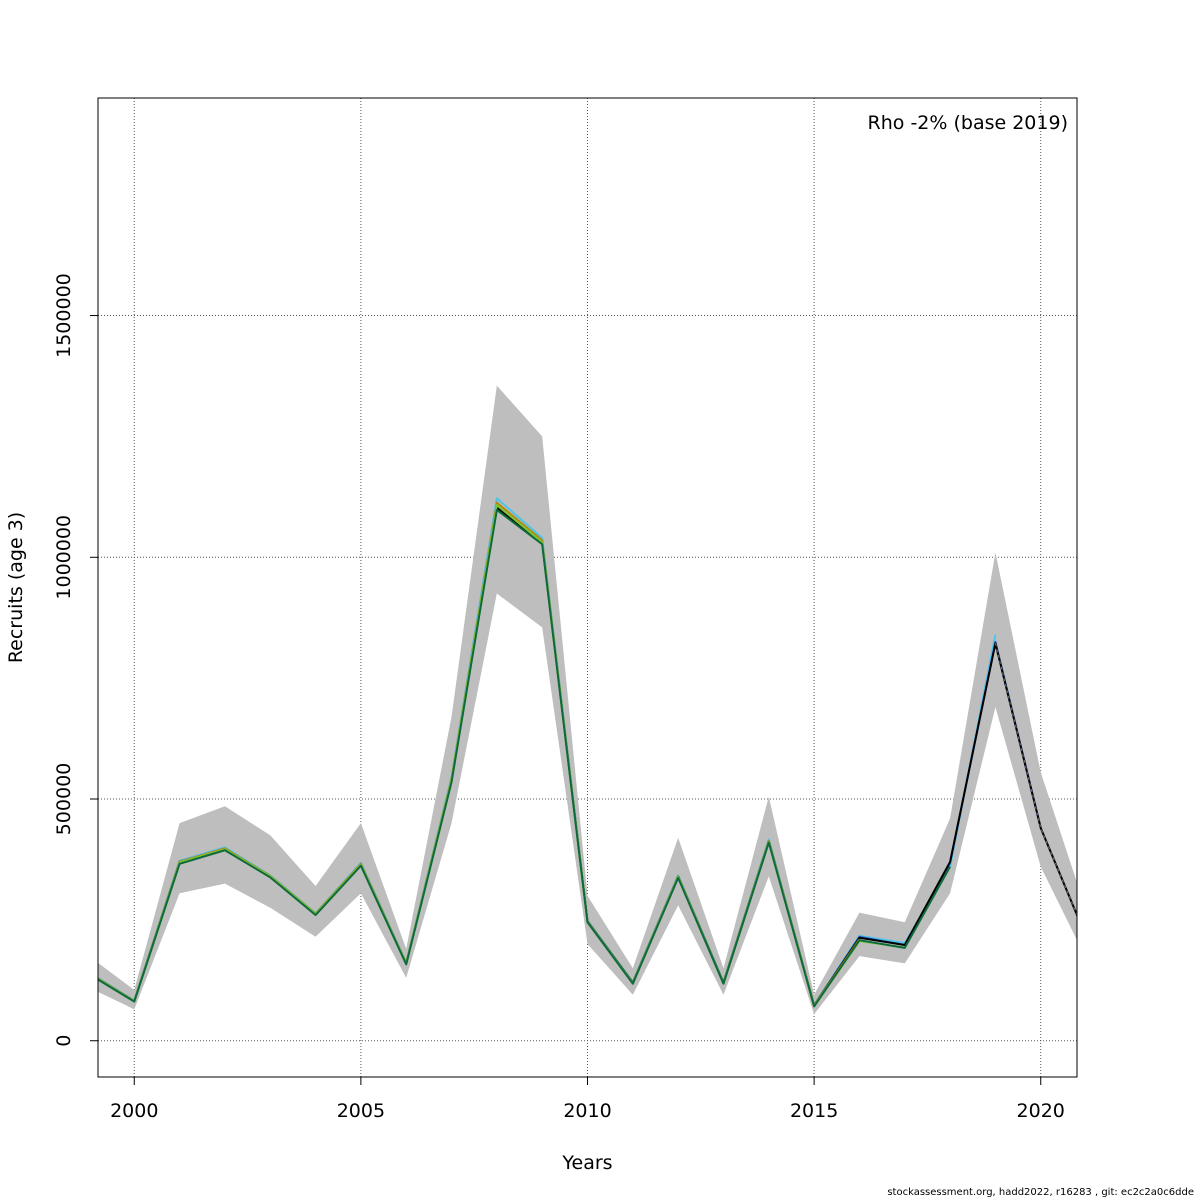 Image resolution: width=1200 pixels, height=1200 pixels. I want to click on y-tick-label-1: 500000, so click(64, 799).